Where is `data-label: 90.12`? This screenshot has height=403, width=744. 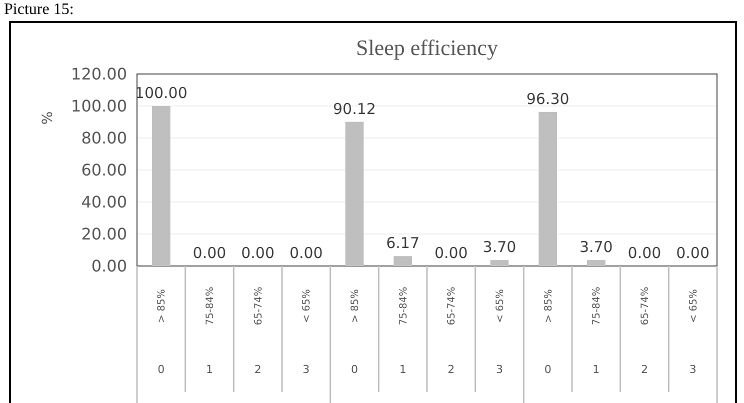
data-label: 90.12 is located at coordinates (354, 109).